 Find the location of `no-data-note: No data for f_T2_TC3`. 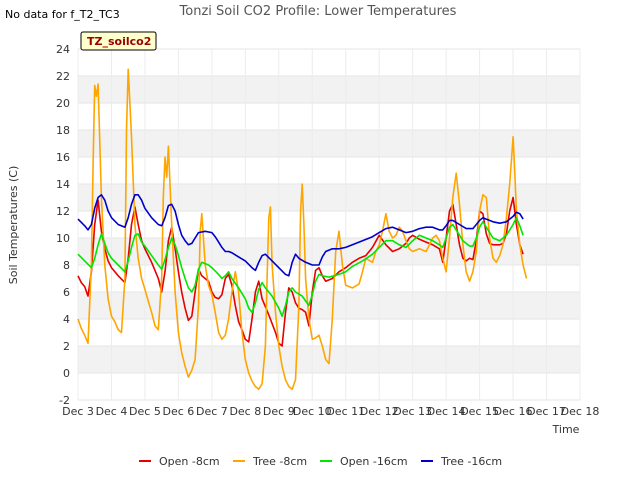

no-data-note: No data for f_T2_TC3 is located at coordinates (62, 14).